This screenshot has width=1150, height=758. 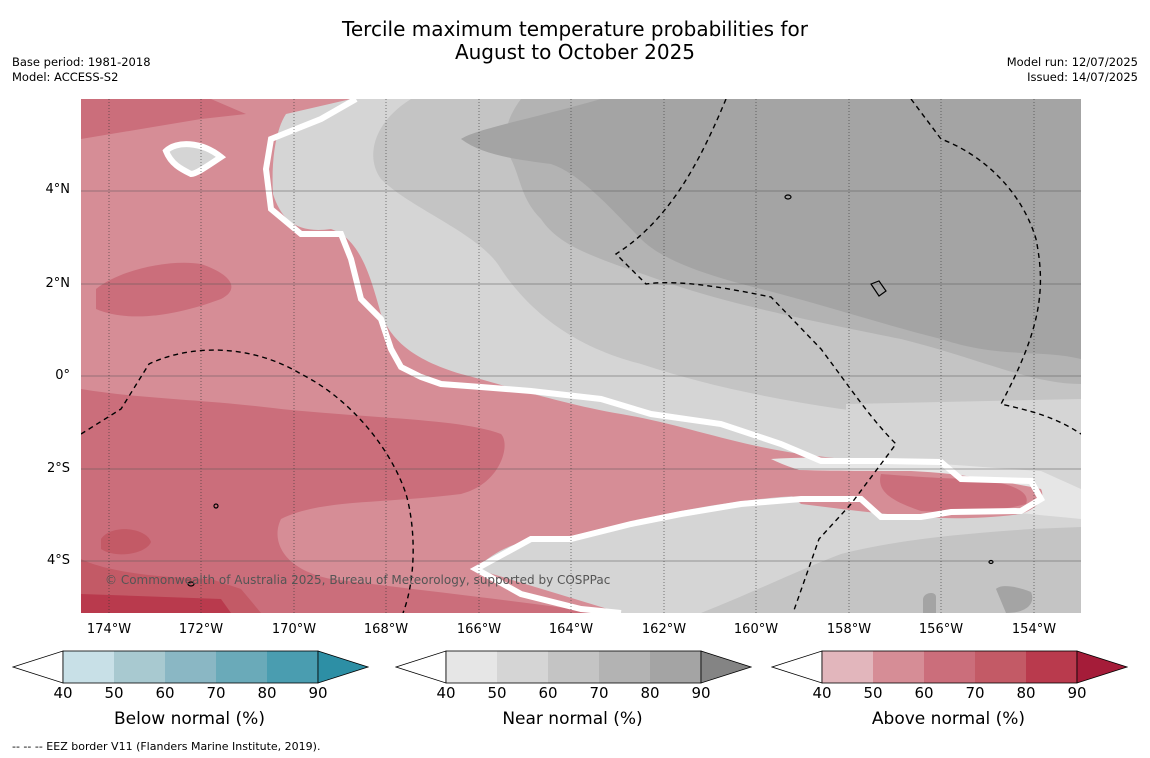 I want to click on colorbar-title: Above normal (%), so click(x=948, y=719).